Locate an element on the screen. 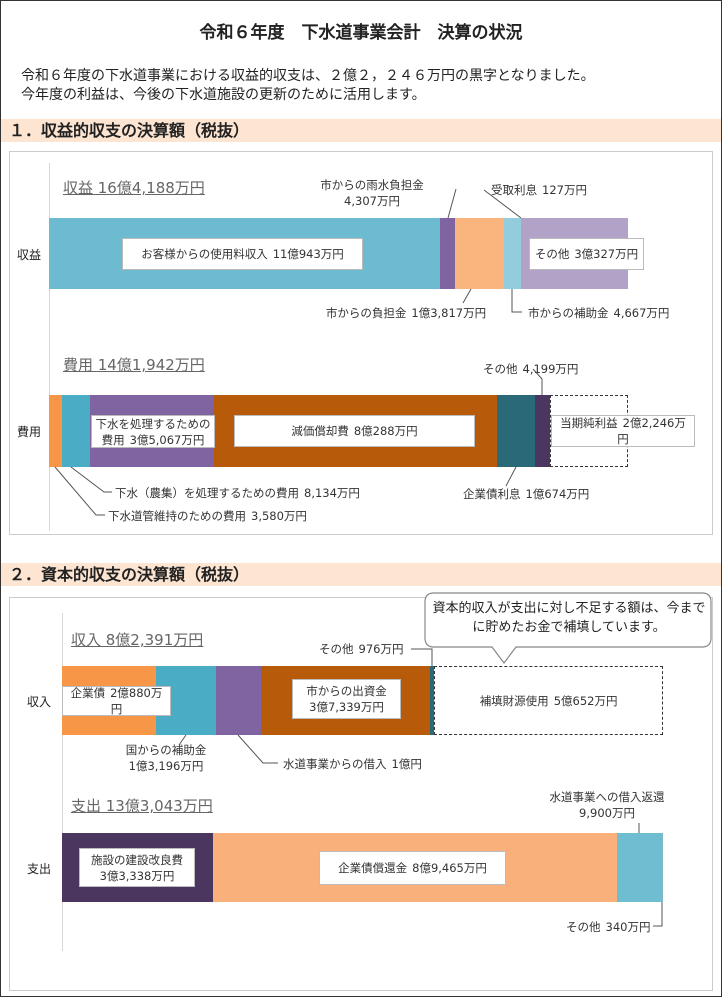 This screenshot has width=722, height=997. data-label: 補填財源使用 5億652万円 is located at coordinates (548, 700).